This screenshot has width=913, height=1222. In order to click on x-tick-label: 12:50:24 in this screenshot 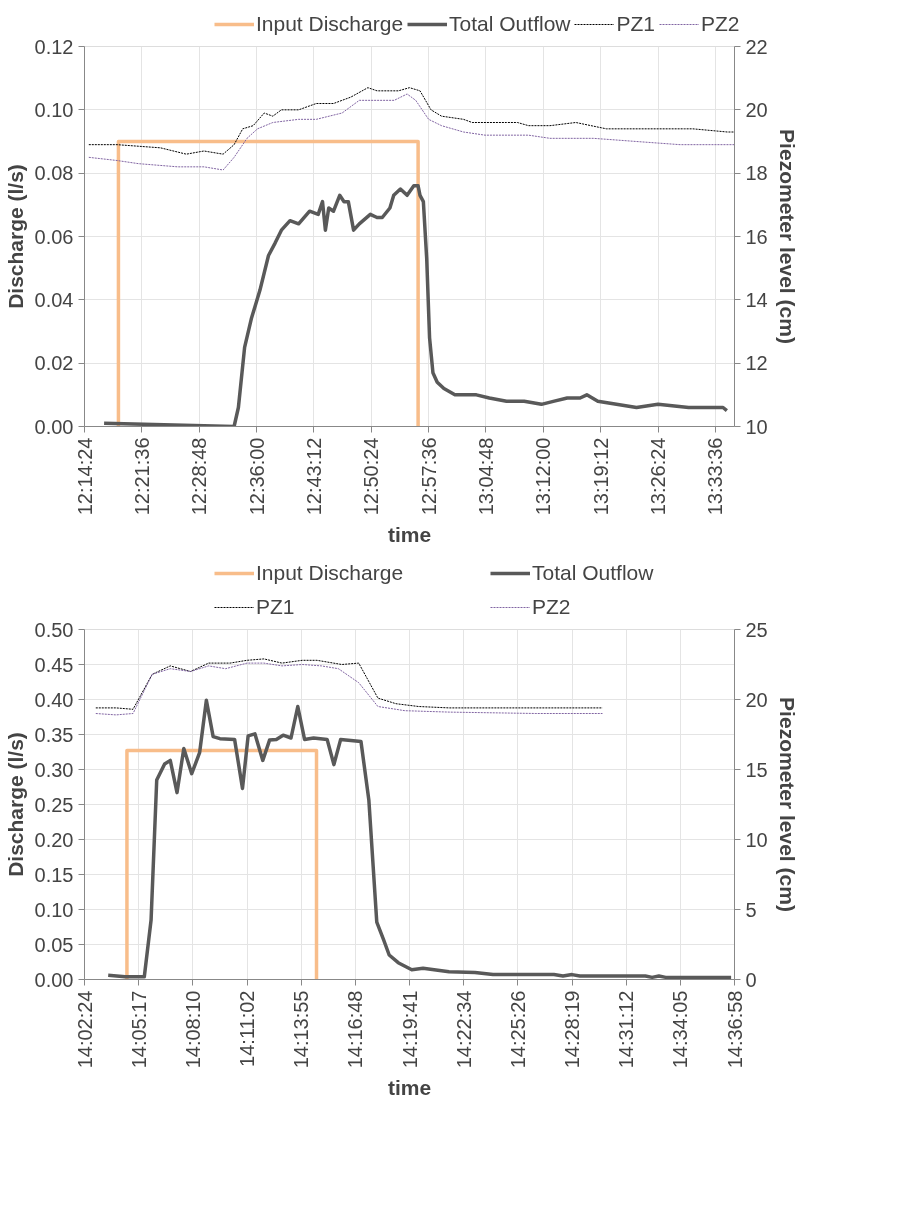, I will do `click(371, 476)`.